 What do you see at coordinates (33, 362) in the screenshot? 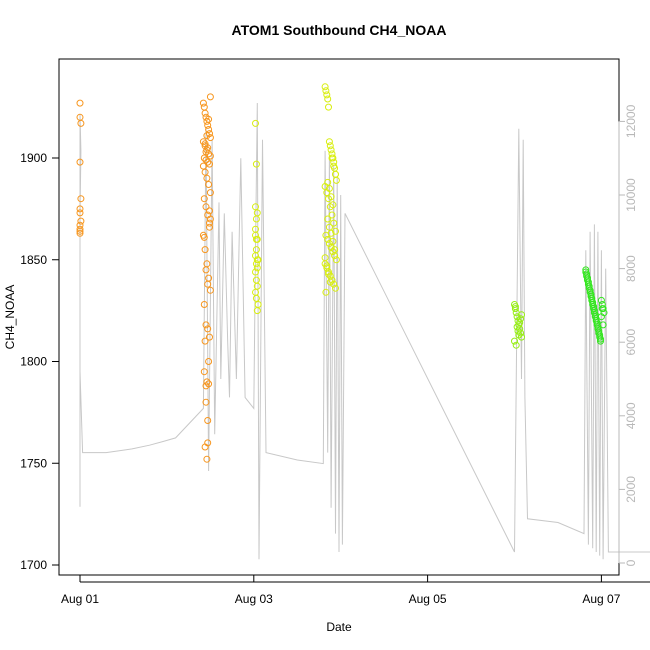
I see `y-tick-label: 1800` at bounding box center [33, 362].